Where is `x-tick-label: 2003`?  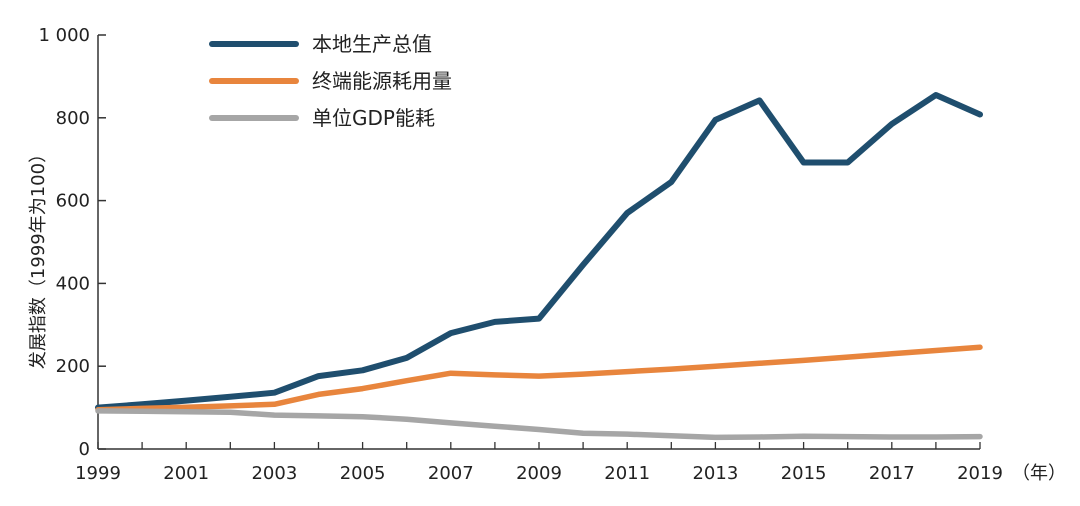
x-tick-label: 2003 is located at coordinates (274, 473).